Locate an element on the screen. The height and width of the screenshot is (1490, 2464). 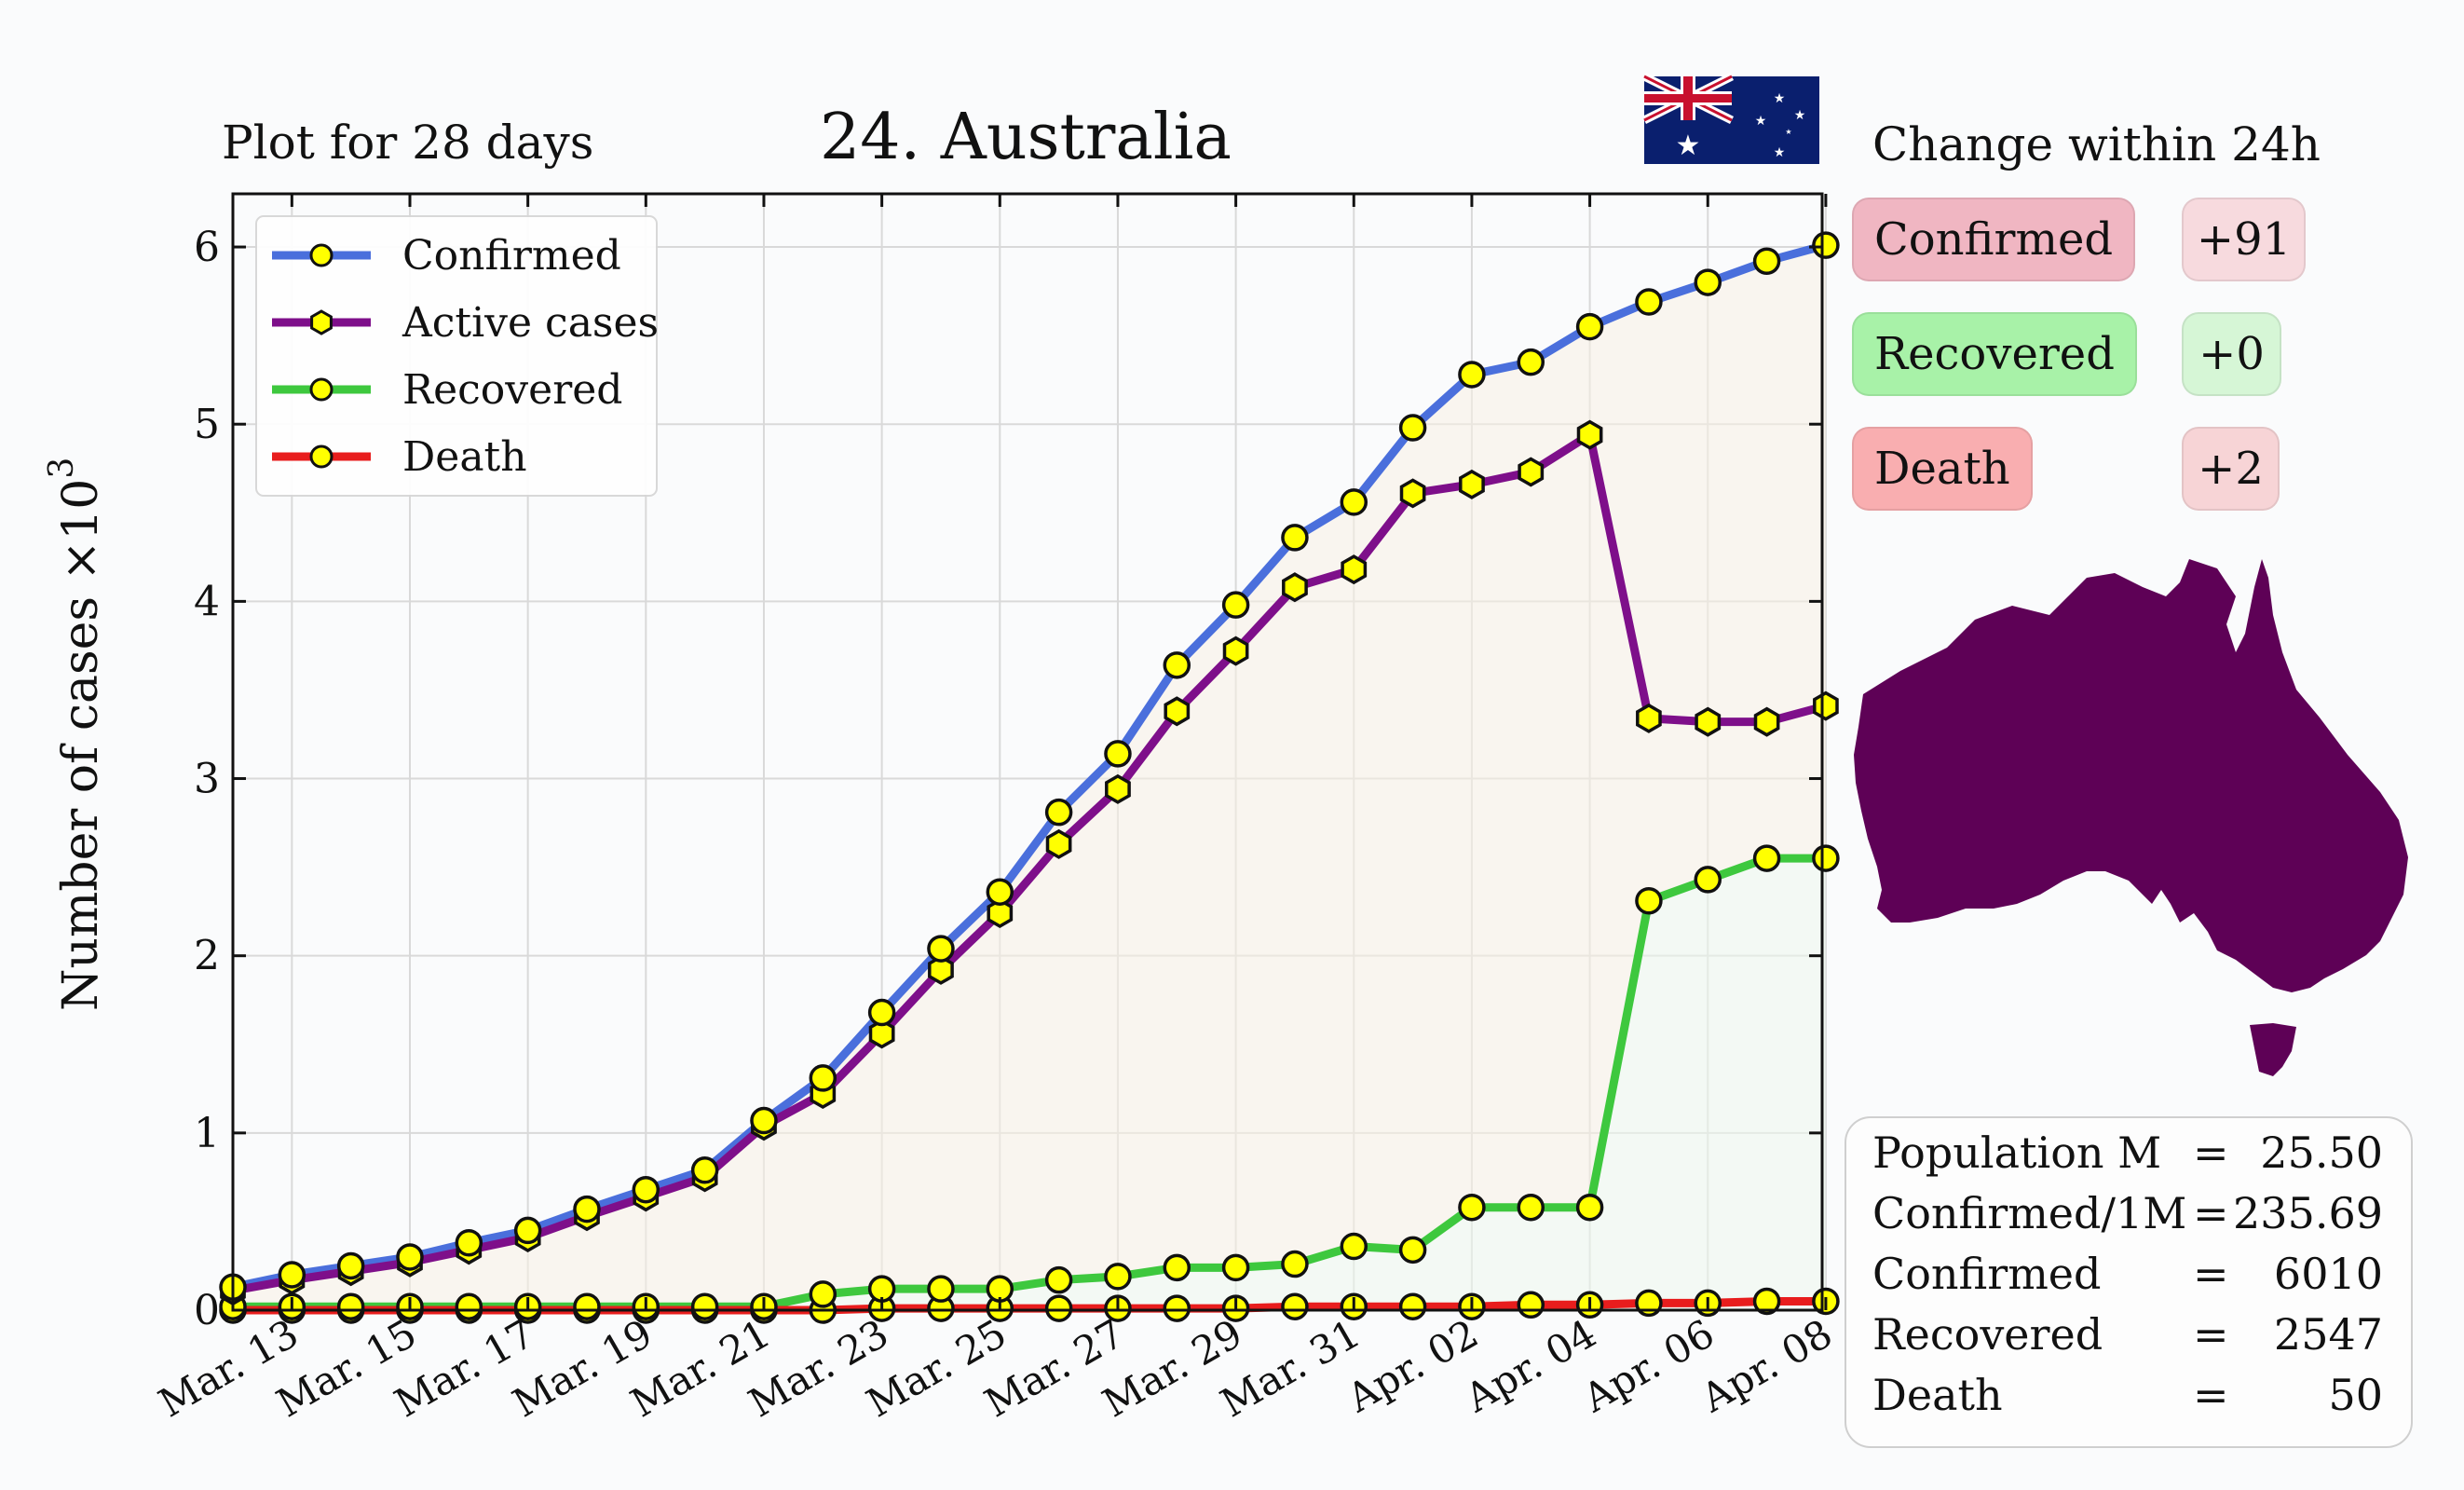
chart-title: 24. Australia is located at coordinates (1026, 137).